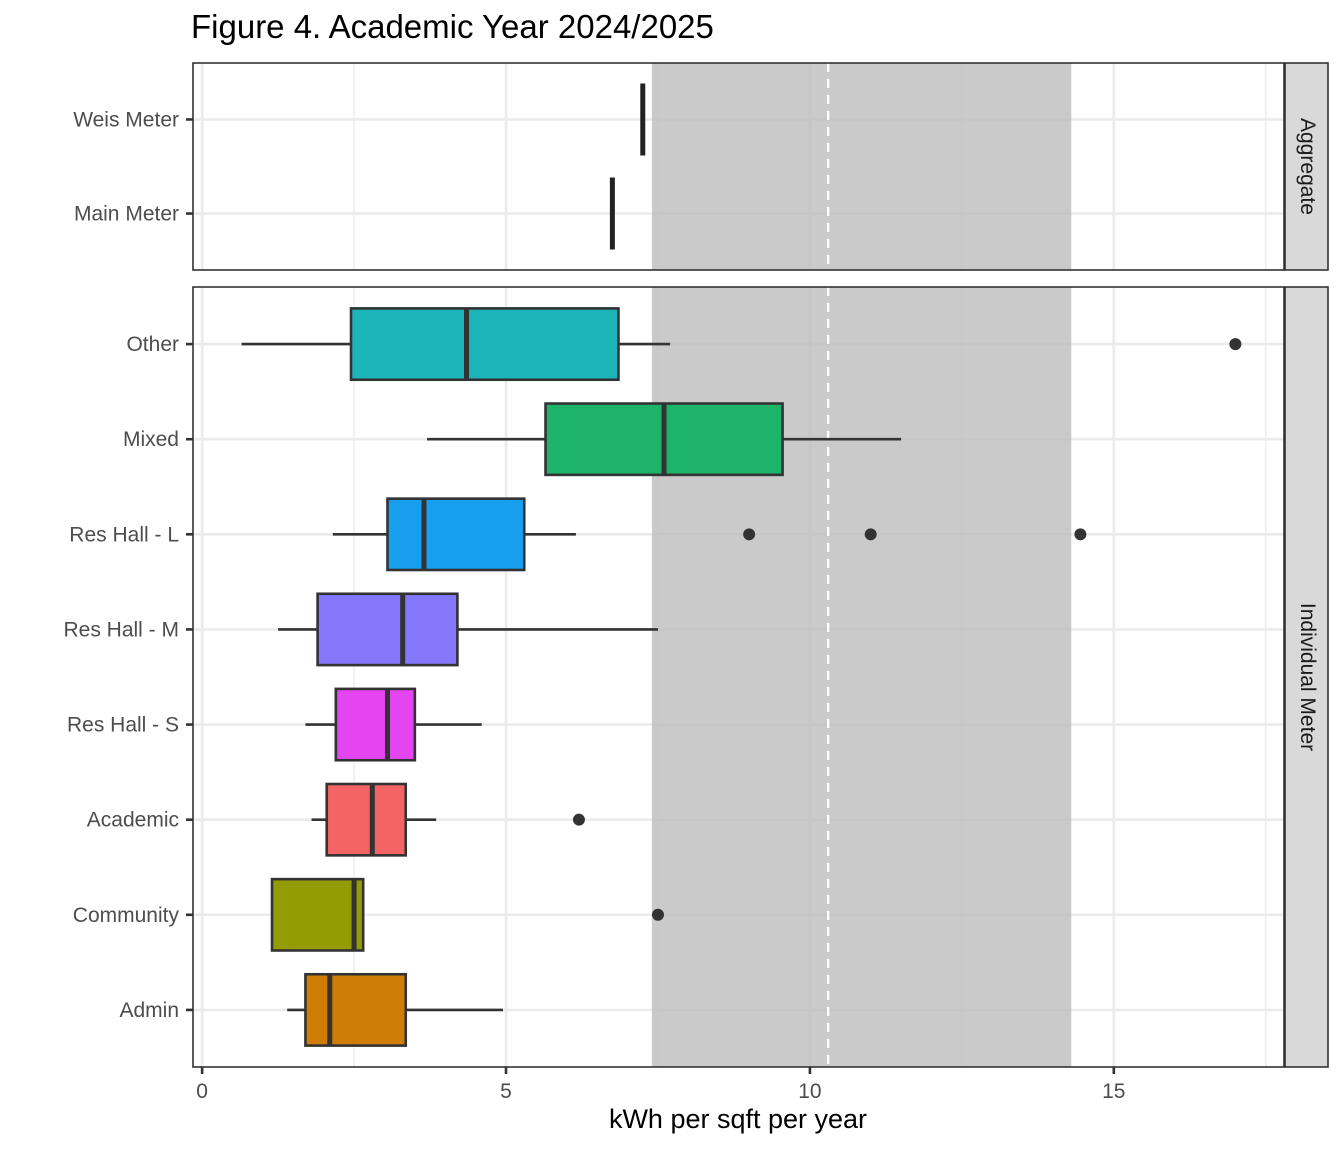  I want to click on y-tick-label: Other, so click(152, 344).